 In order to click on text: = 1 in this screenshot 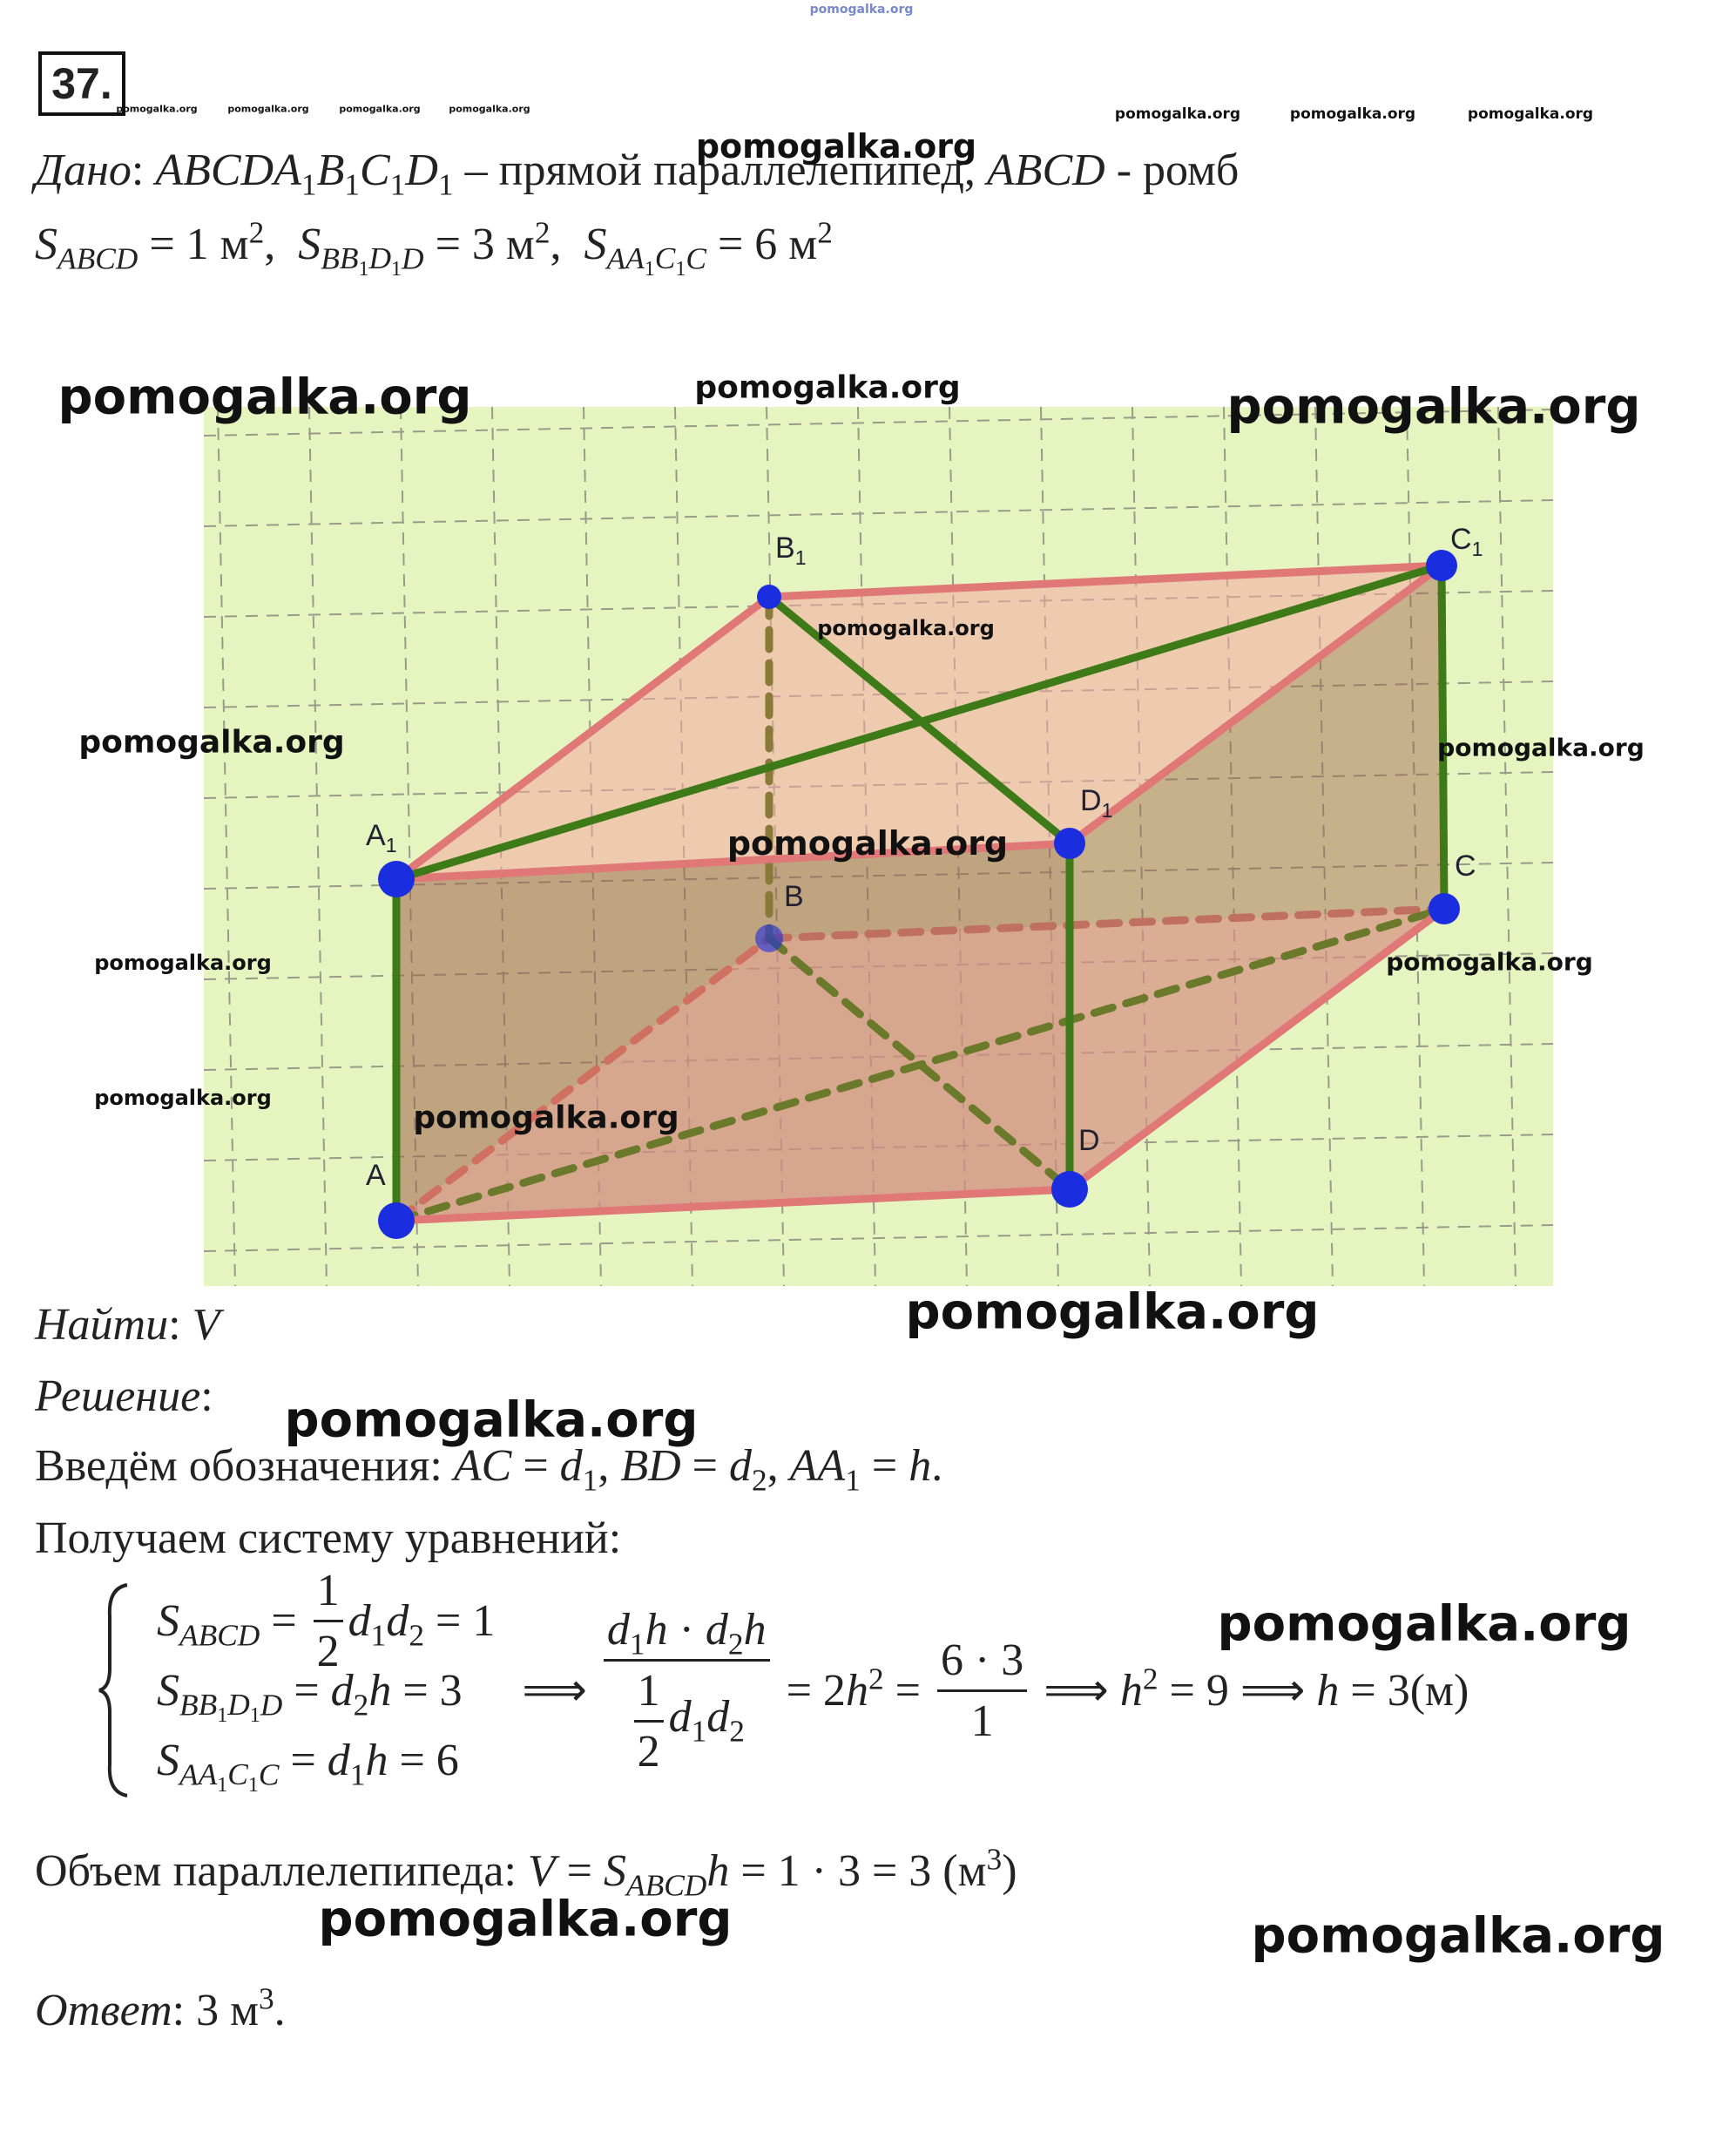, I will do `click(179, 244)`.